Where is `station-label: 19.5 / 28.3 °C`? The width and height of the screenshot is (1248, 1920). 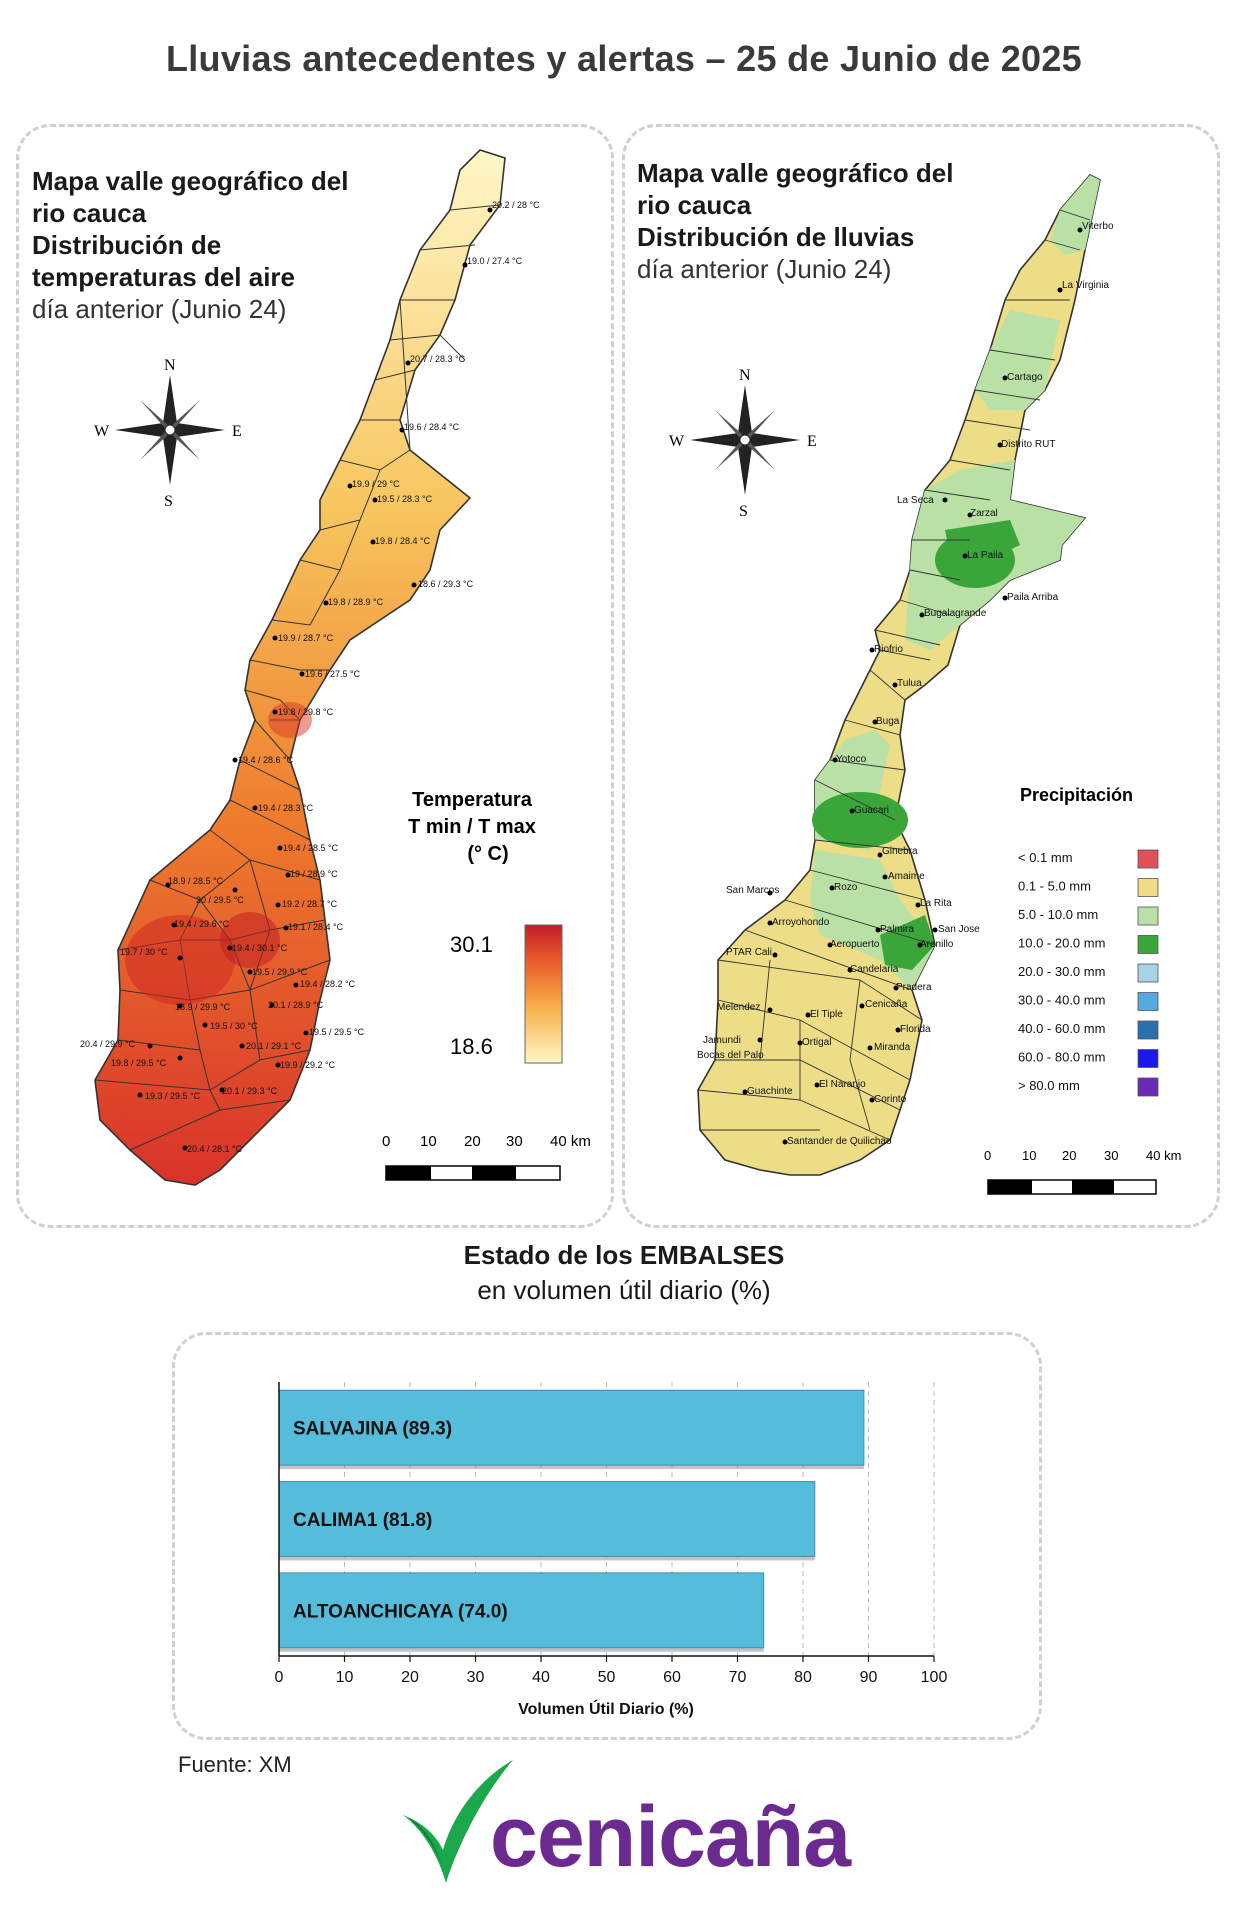
station-label: 19.5 / 28.3 °C is located at coordinates (405, 499).